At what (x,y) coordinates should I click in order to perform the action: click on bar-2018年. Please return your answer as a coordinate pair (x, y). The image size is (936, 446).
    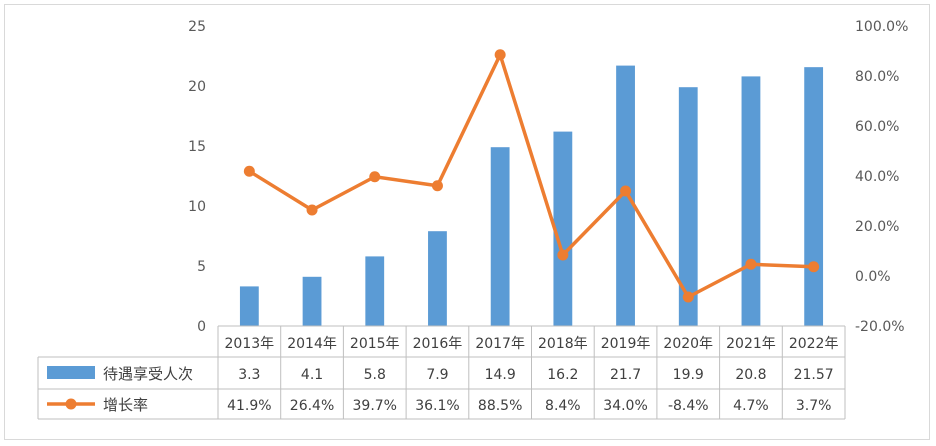
    Looking at the image, I should click on (563, 228).